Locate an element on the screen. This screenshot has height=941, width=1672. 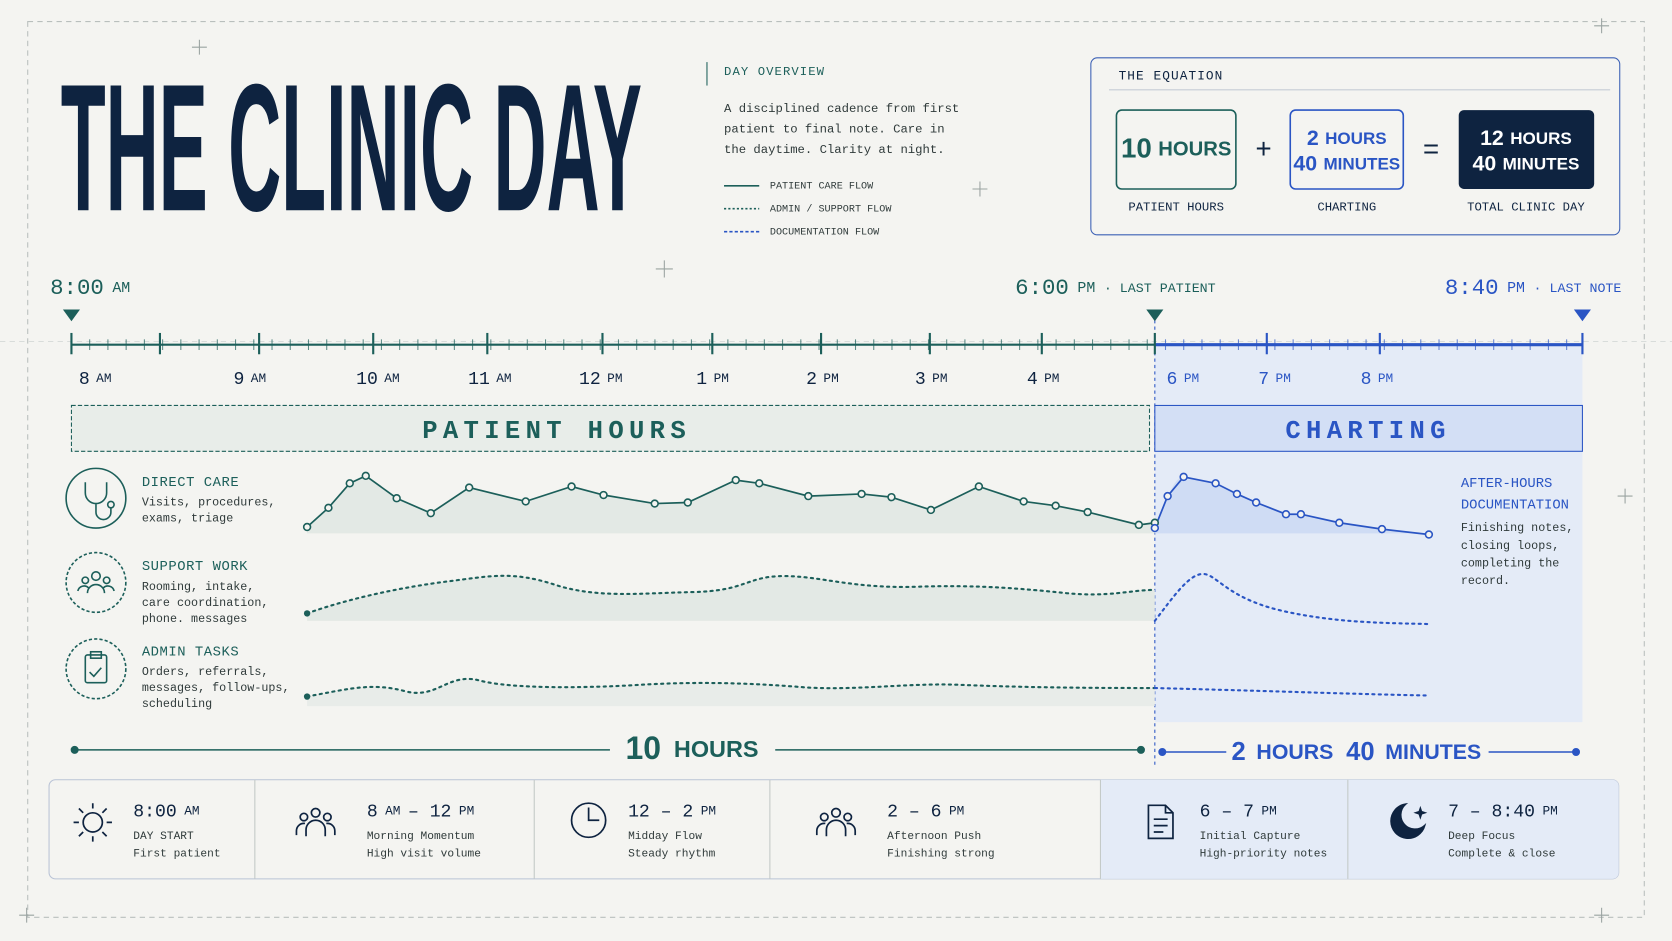
duration: 10 HOURS is located at coordinates (692, 748).